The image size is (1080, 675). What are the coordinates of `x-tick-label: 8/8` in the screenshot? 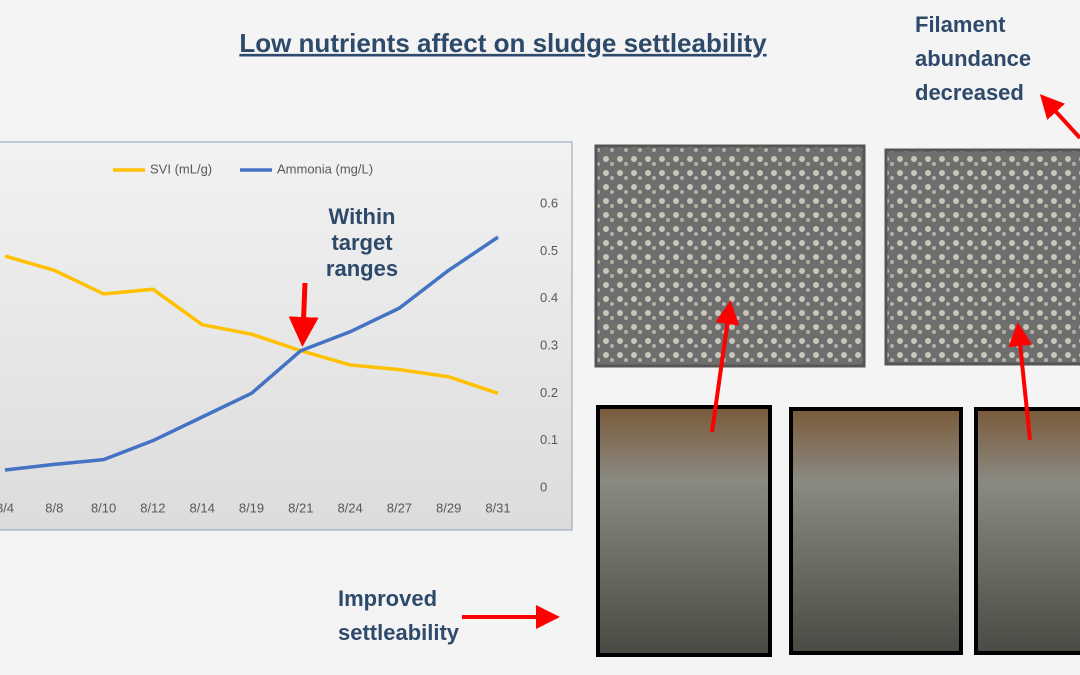 It's located at (54, 507).